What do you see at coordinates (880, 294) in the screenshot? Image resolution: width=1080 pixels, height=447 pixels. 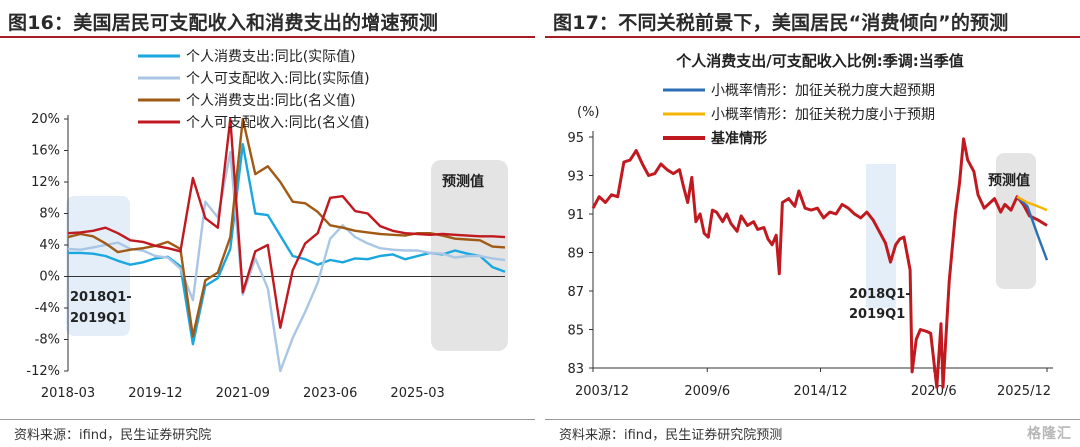 I see `right-annotation-line-1: 2018Q1-` at bounding box center [880, 294].